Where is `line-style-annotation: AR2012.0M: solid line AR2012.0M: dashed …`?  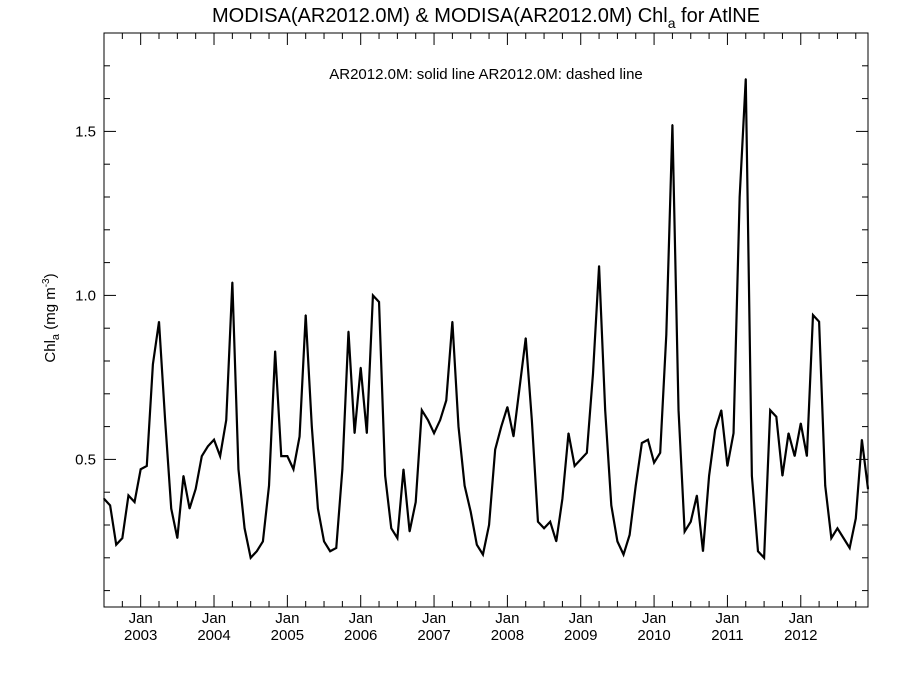
line-style-annotation: AR2012.0M: solid line AR2012.0M: dashed … is located at coordinates (486, 74).